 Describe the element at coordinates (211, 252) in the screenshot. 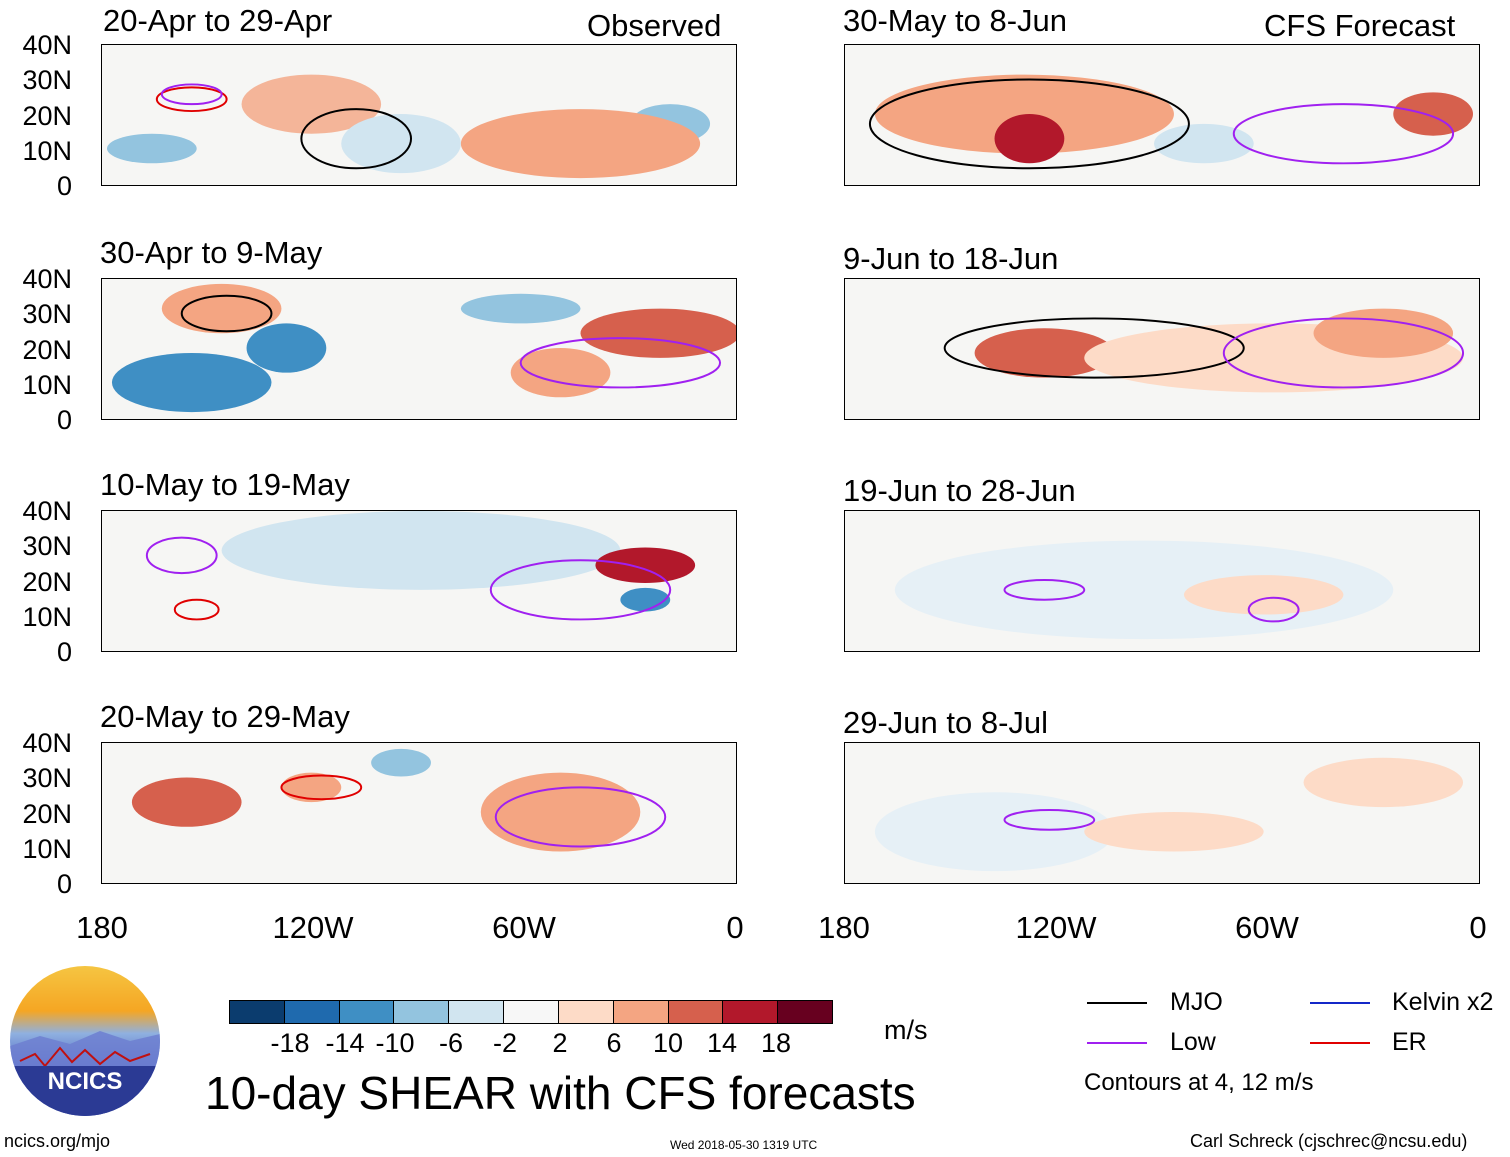

I see `panel-title-2: 30-Apr to 9-May` at that location.